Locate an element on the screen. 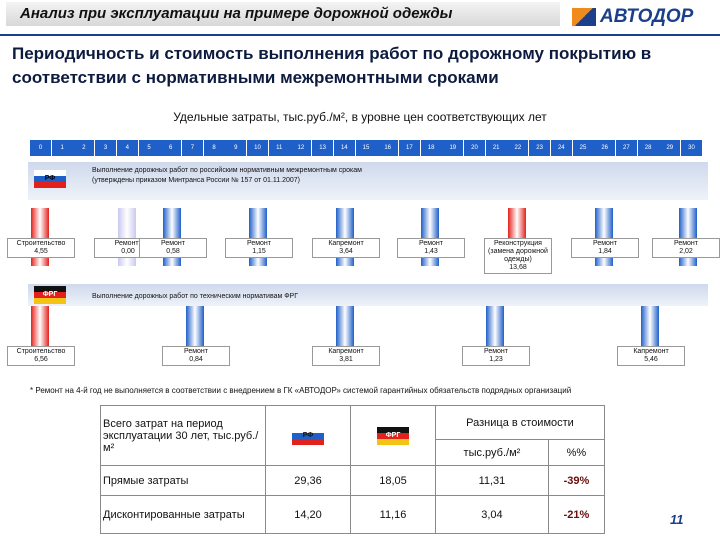  year-cell: 10 is located at coordinates (257, 148).